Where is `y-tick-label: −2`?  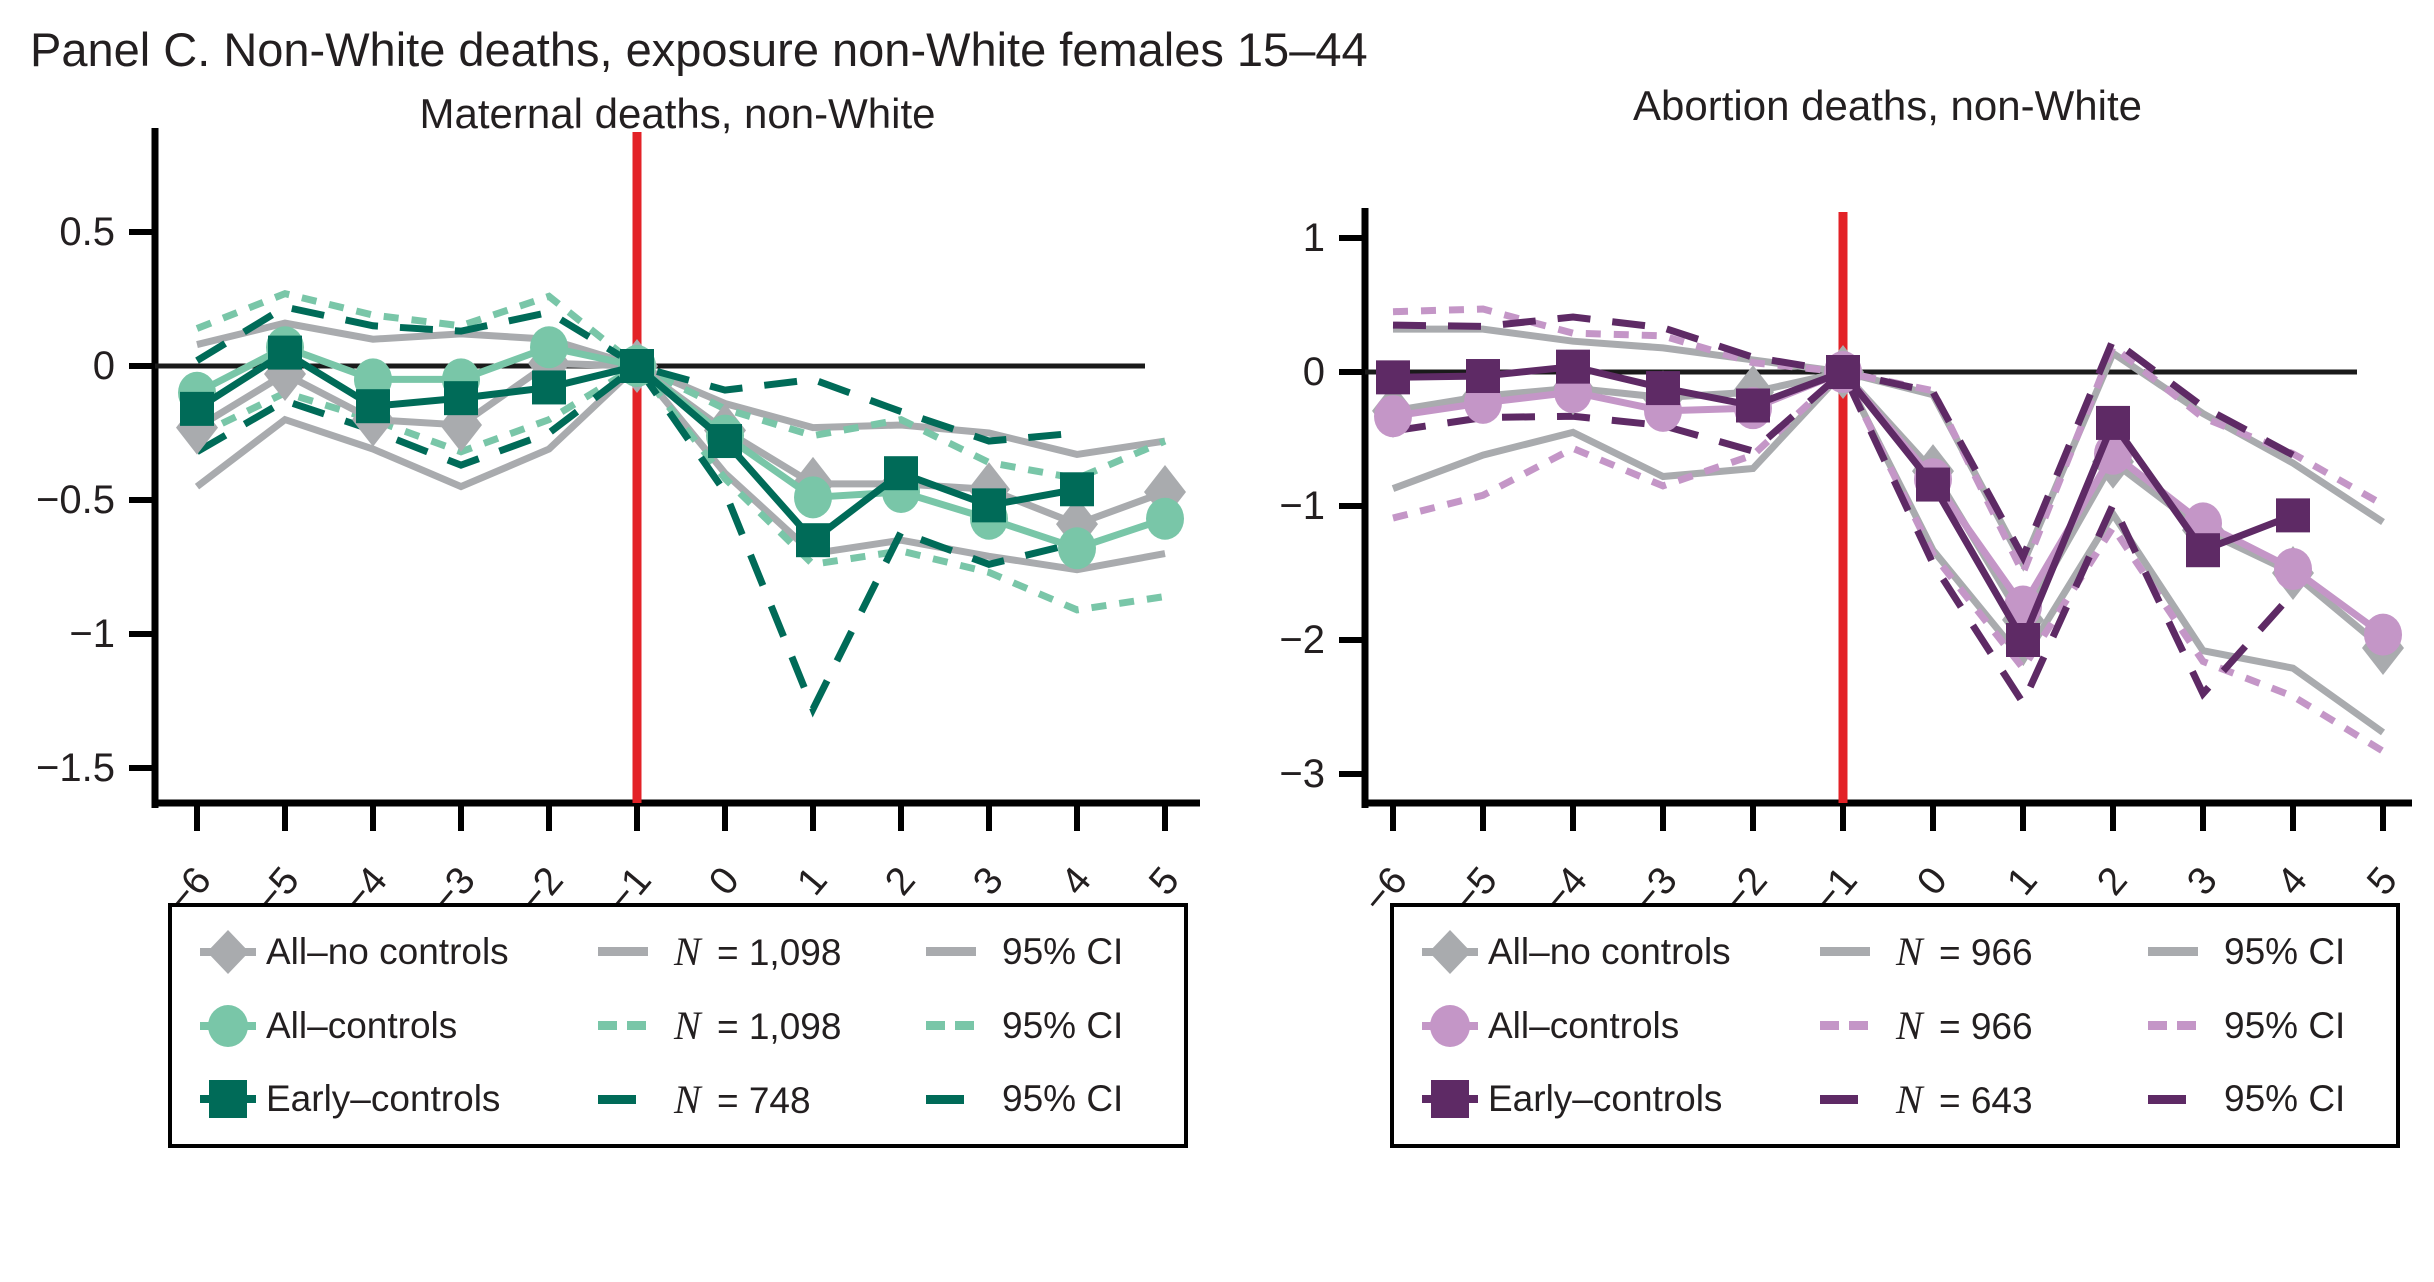 y-tick-label: −2 is located at coordinates (1302, 640).